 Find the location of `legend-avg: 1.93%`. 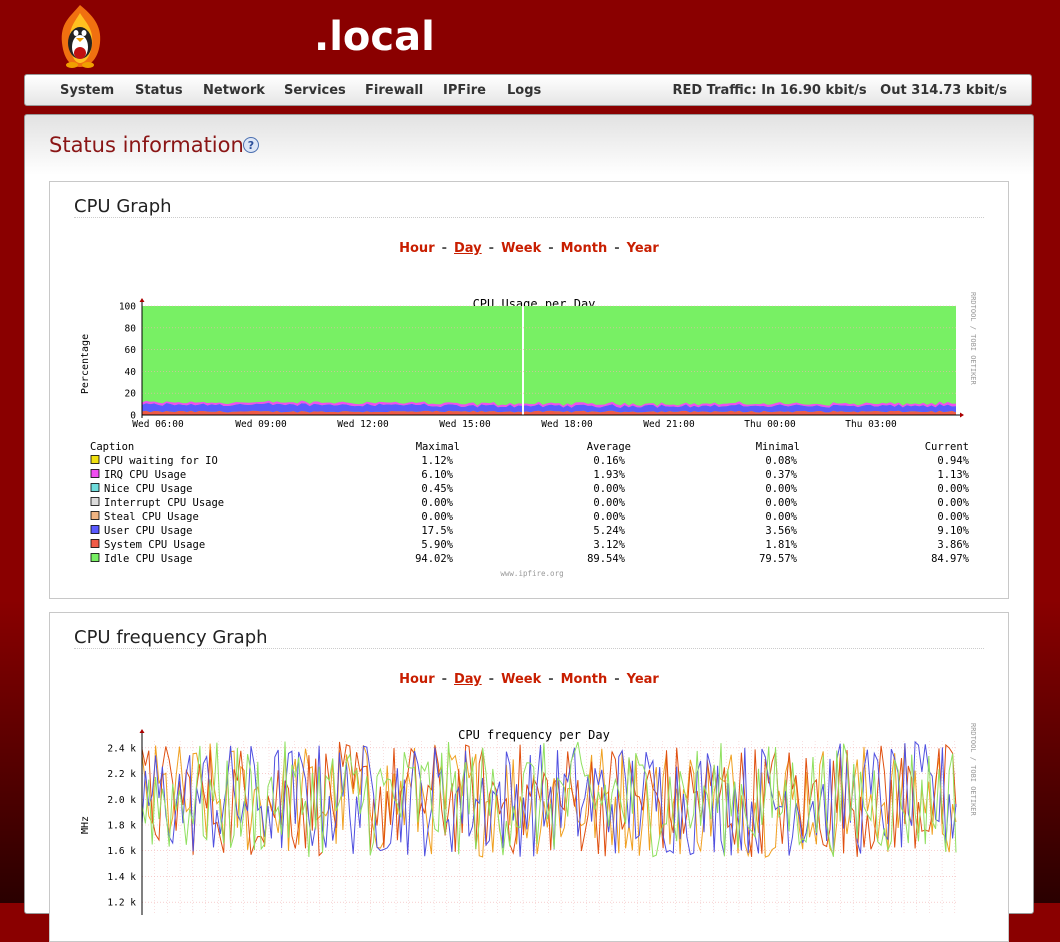

legend-avg: 1.93% is located at coordinates (609, 475).